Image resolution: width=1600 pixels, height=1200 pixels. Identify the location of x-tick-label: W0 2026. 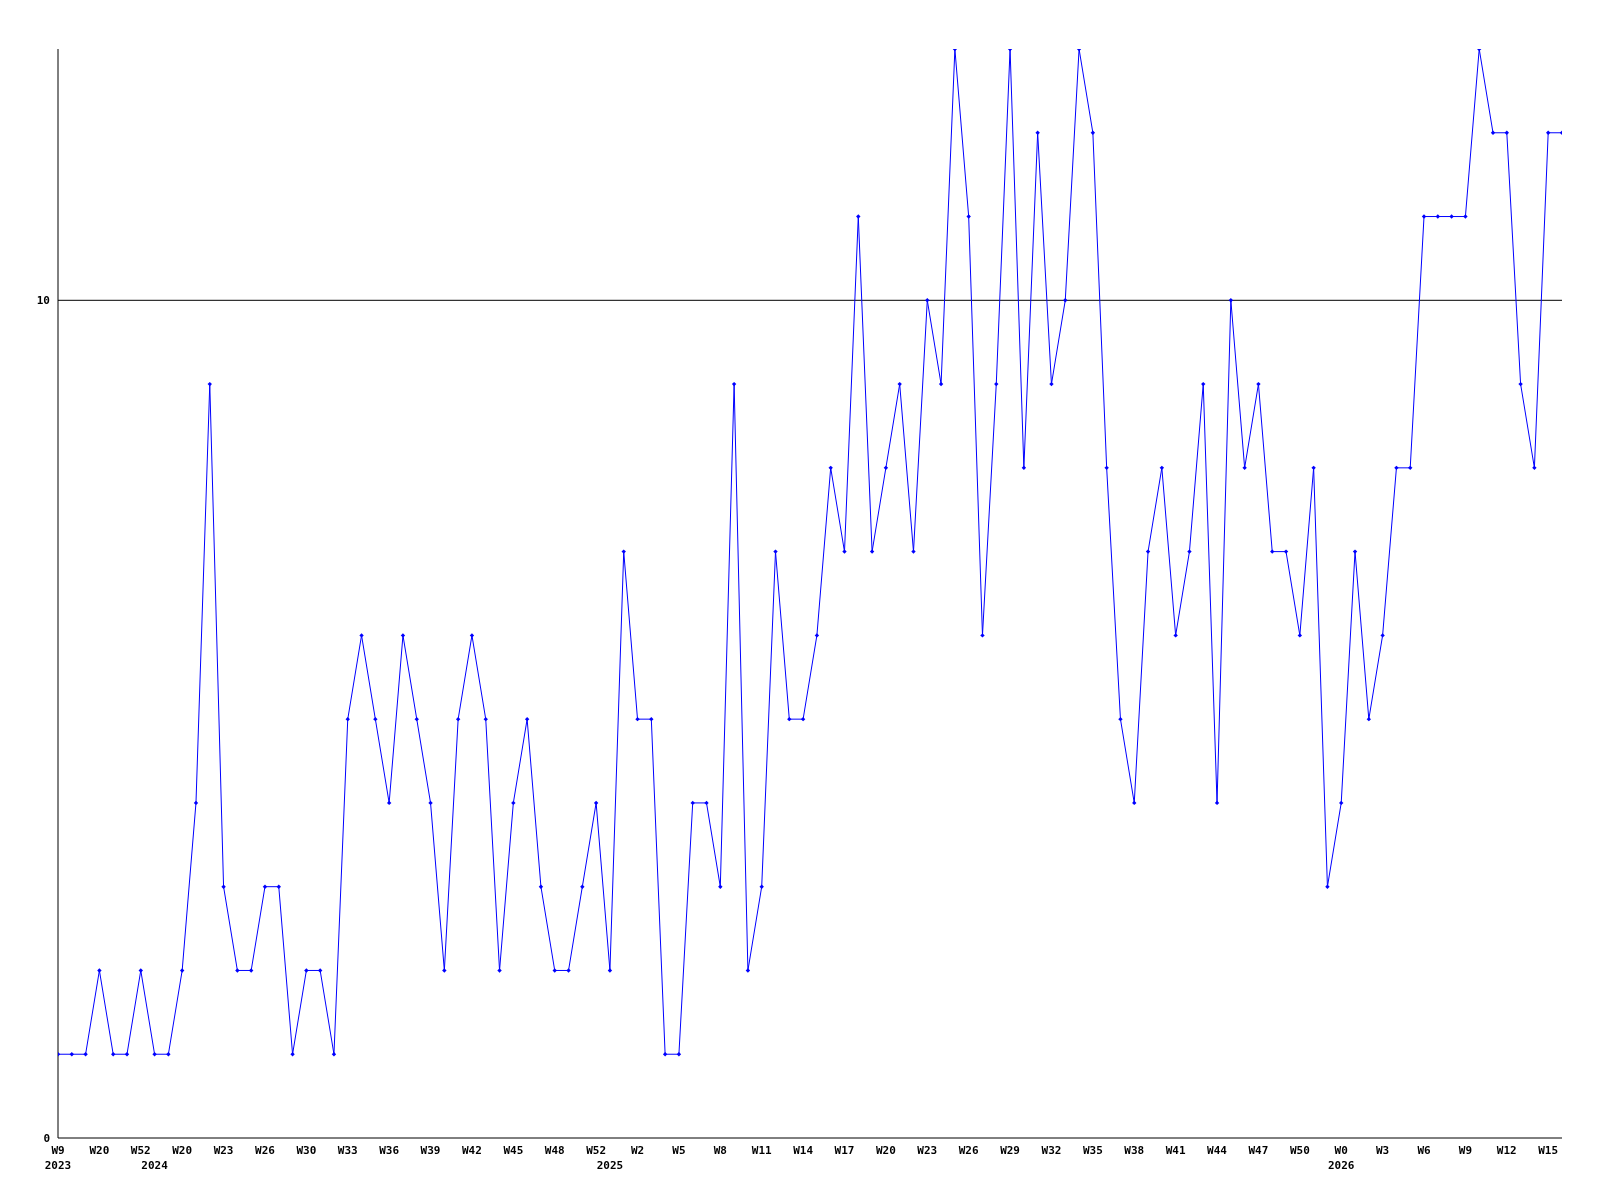
(1341, 1158).